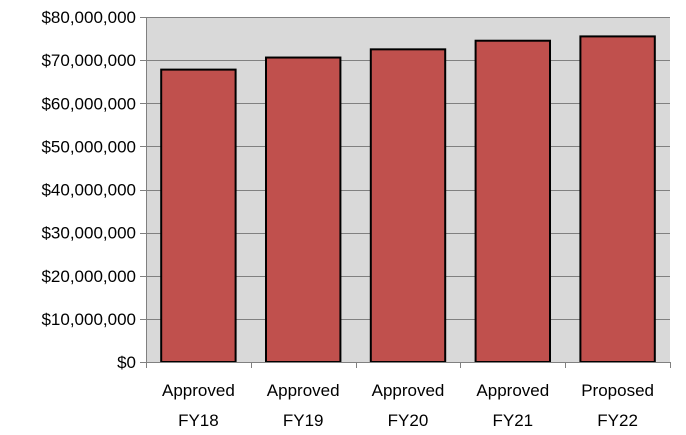 The image size is (686, 435). What do you see at coordinates (88, 17) in the screenshot?
I see `y-tick-label: $80,000,000` at bounding box center [88, 17].